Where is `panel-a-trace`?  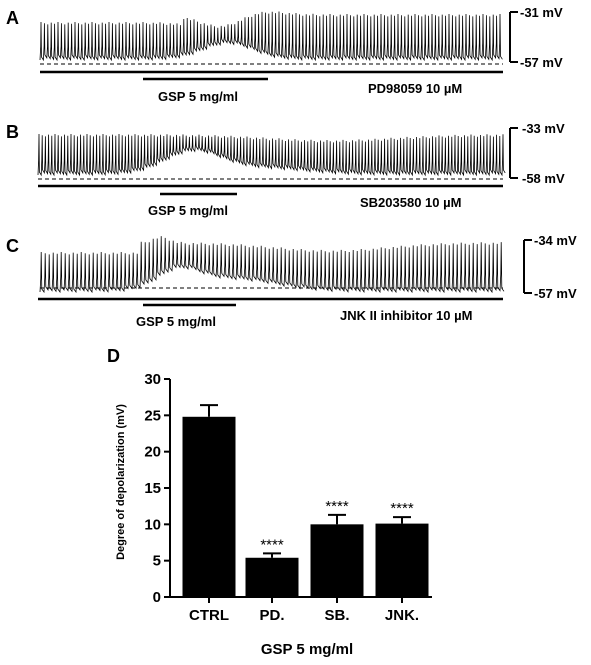
panel-a-trace is located at coordinates (271, 36).